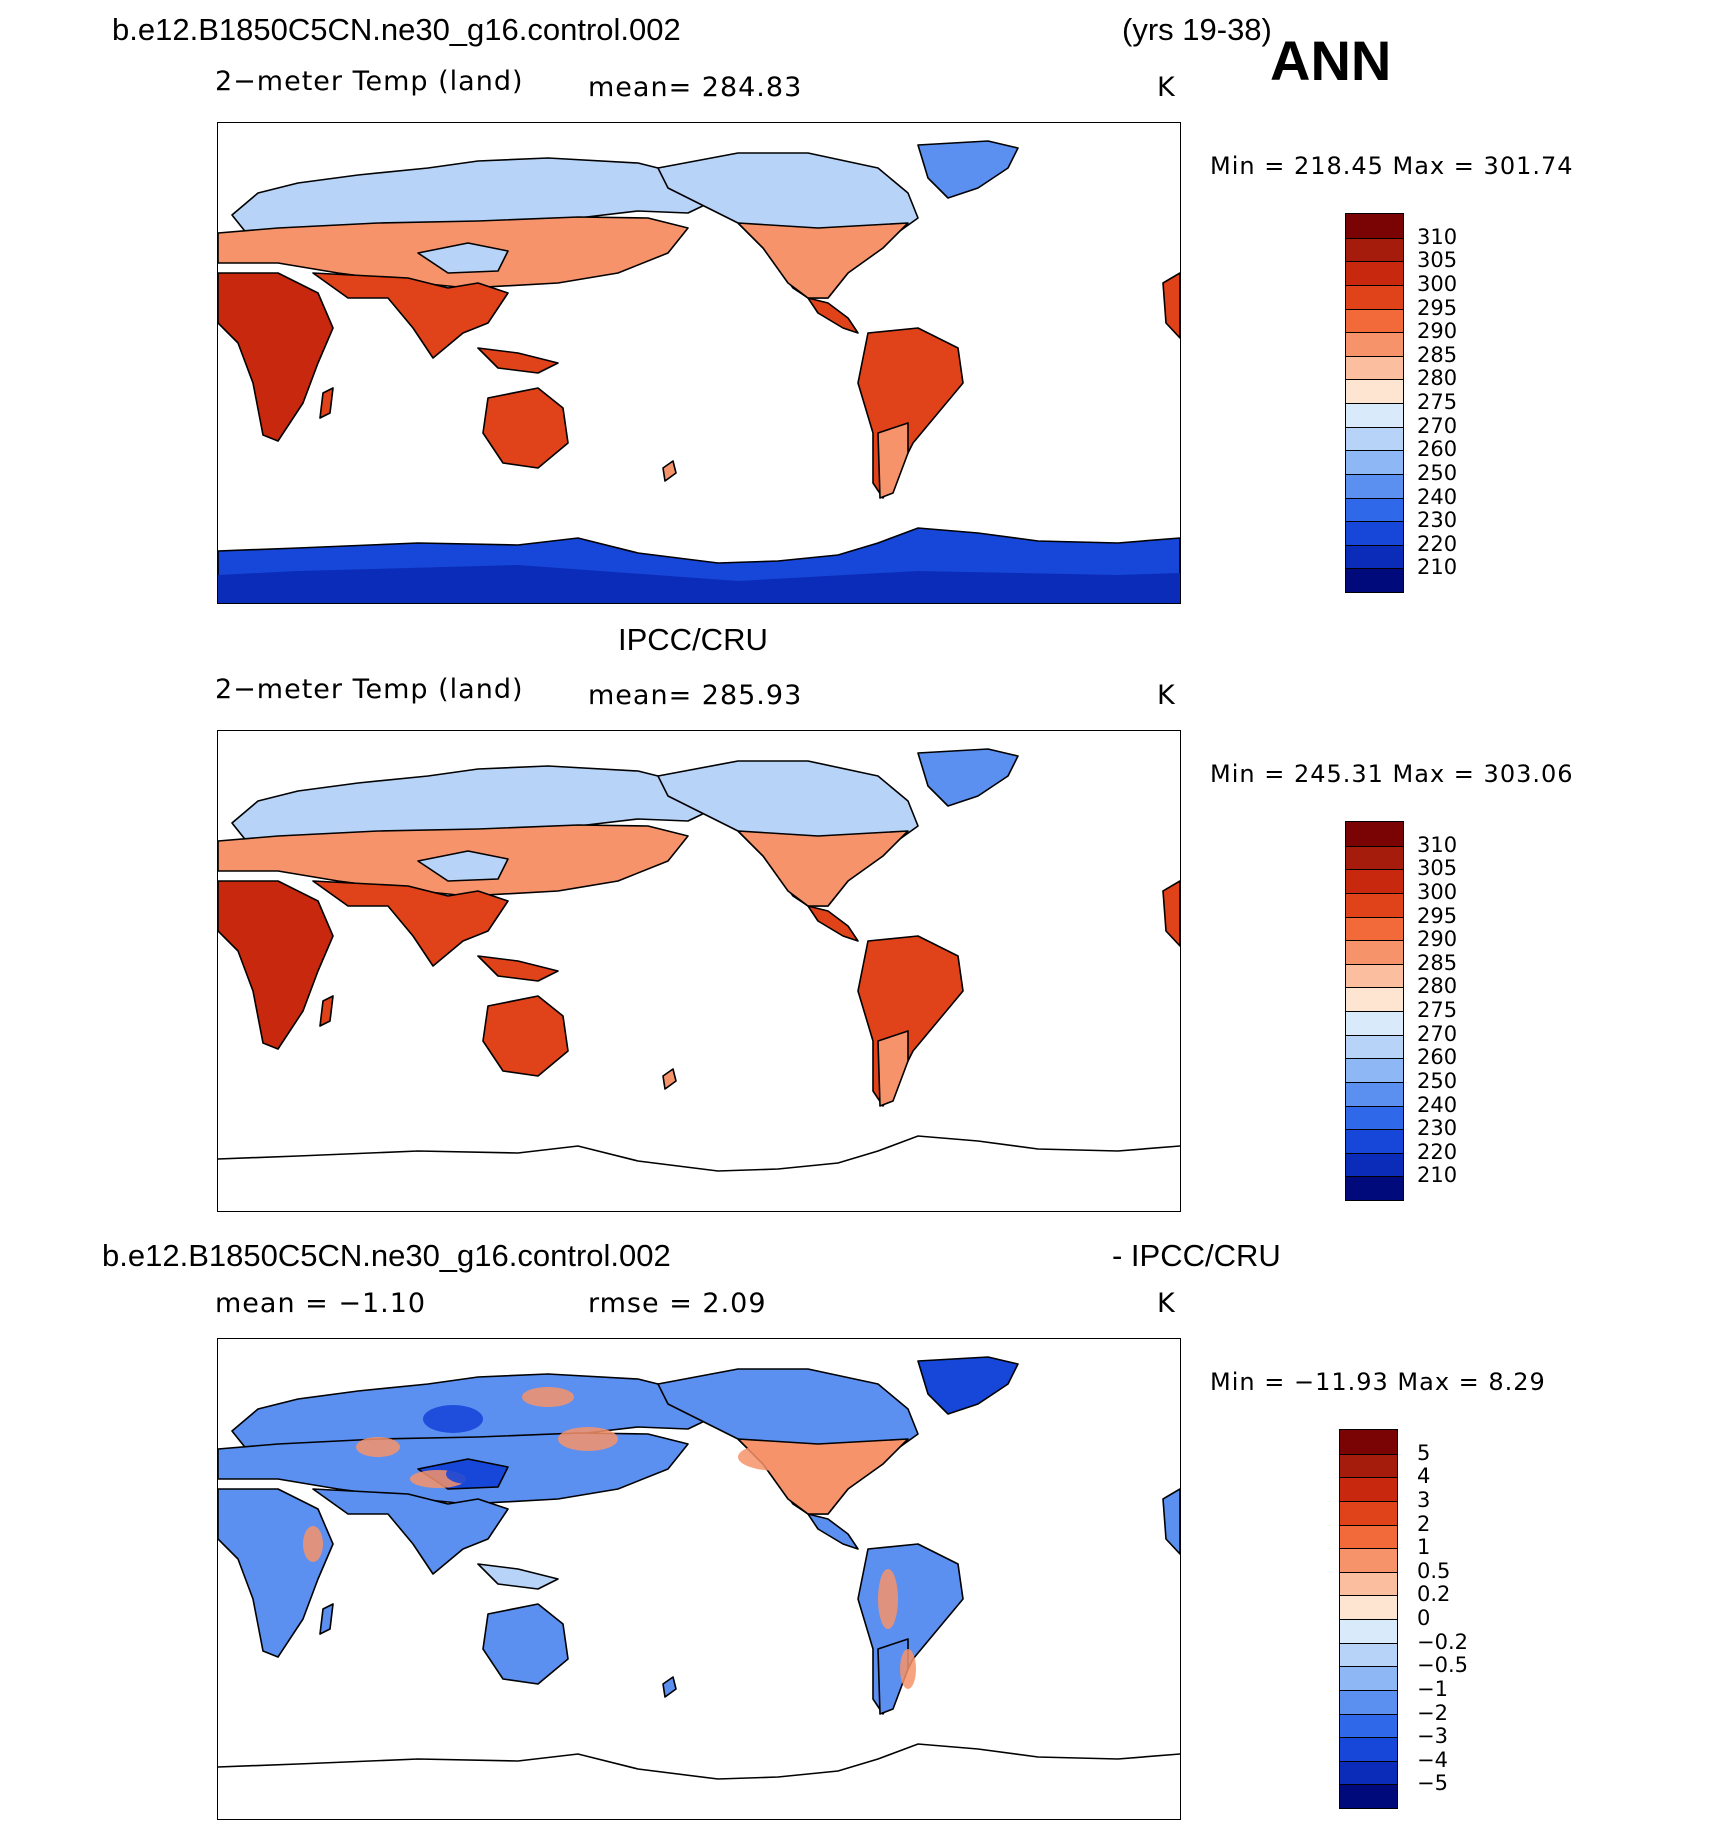  I want to click on panel2-minmax: Min = 245.31 Max = 303.06, so click(1392, 774).